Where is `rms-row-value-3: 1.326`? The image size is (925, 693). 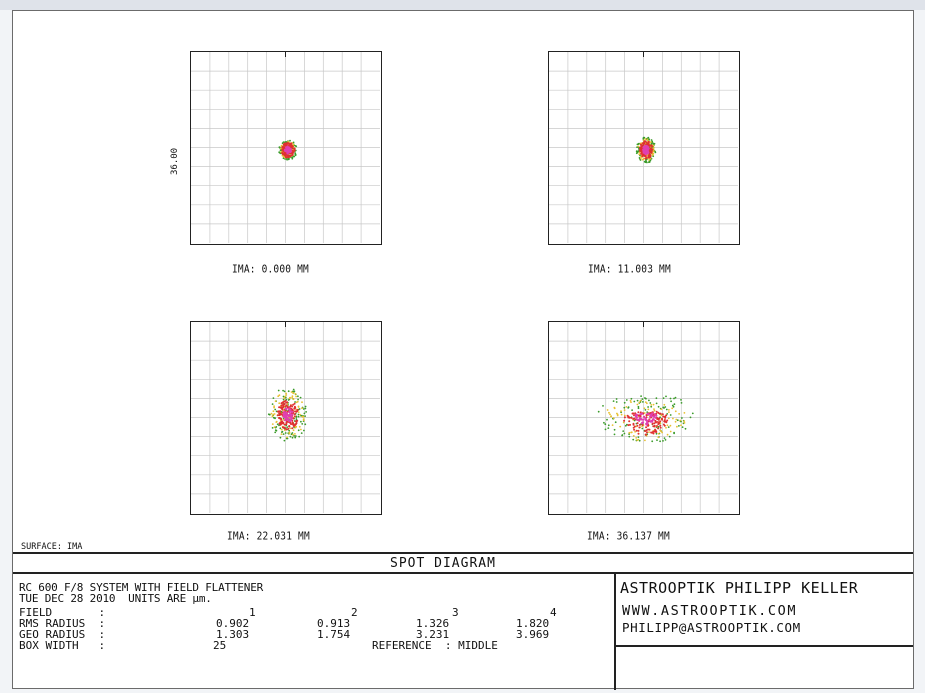 rms-row-value-3: 1.326 is located at coordinates (433, 623).